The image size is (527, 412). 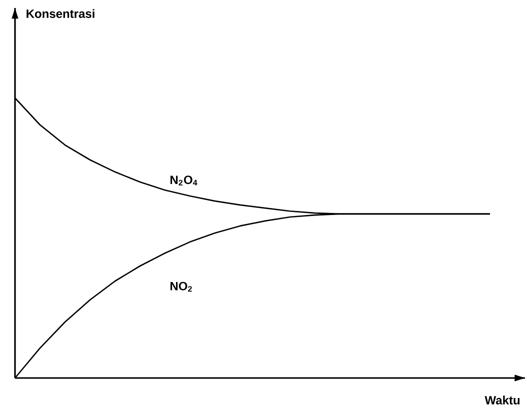 What do you see at coordinates (60, 13) in the screenshot?
I see `text: Konsentrasi` at bounding box center [60, 13].